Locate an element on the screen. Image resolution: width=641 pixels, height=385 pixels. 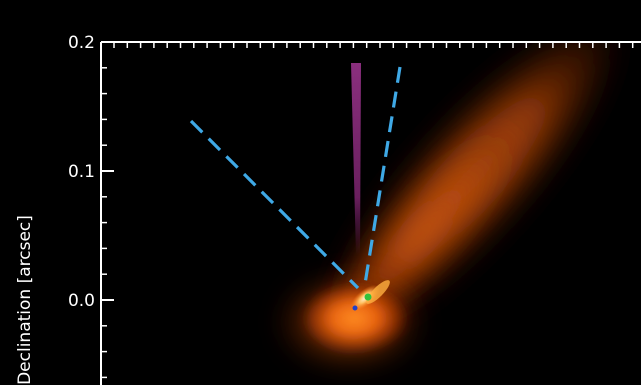
marker-blue is located at coordinates (355, 308).